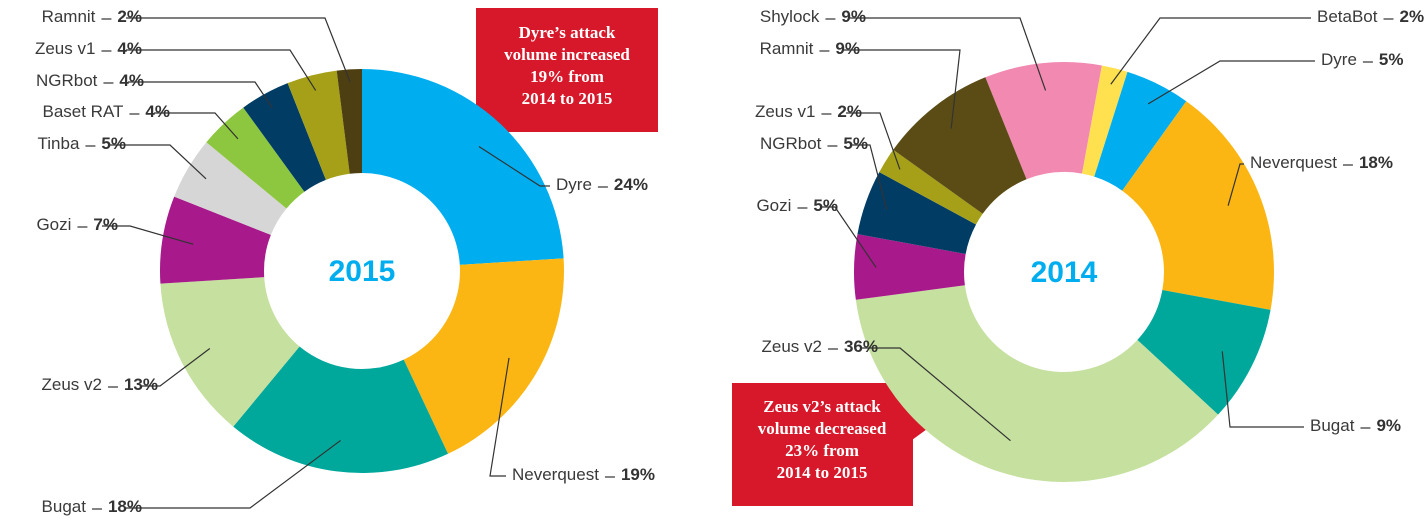  I want to click on callout-text: volume decreased, so click(822, 428).